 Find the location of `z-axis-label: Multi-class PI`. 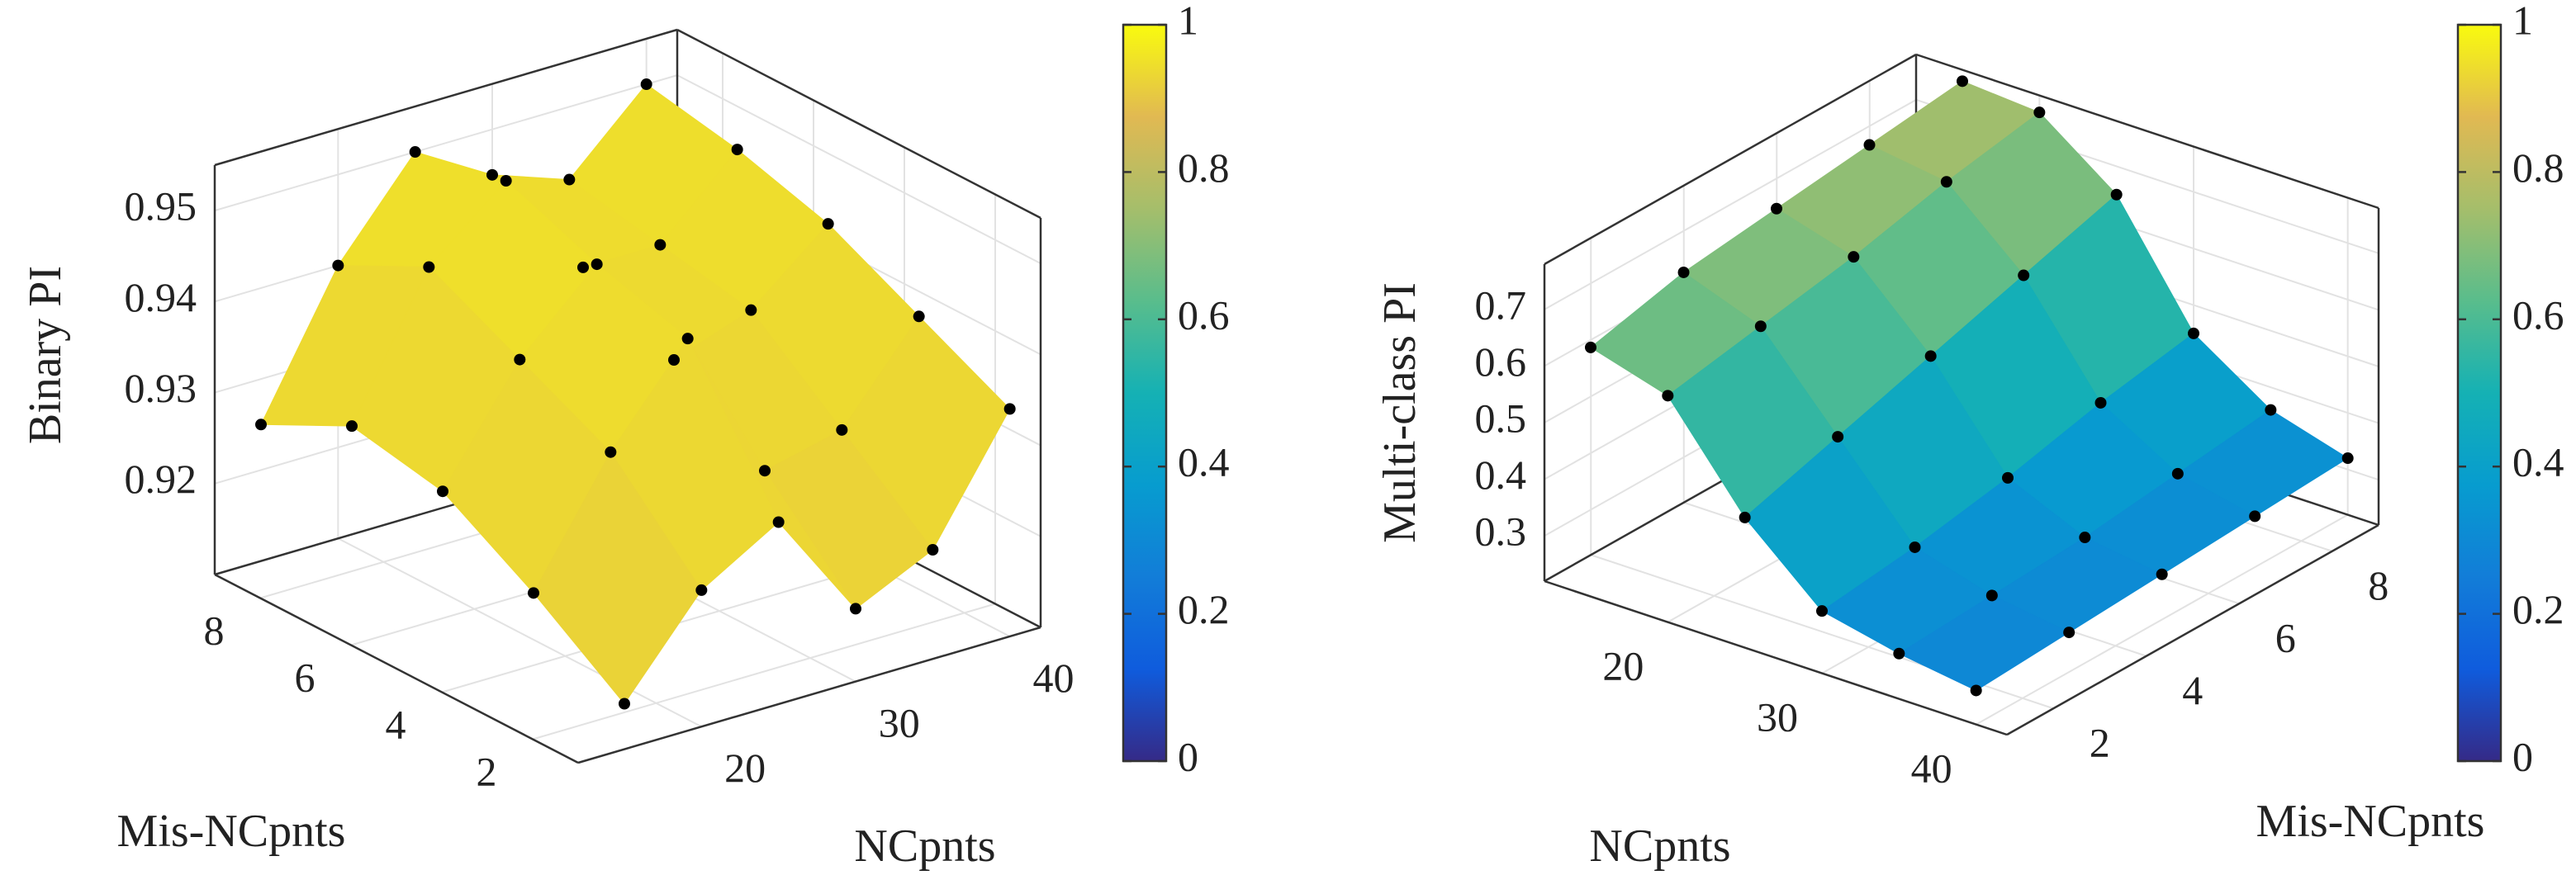

z-axis-label: Multi-class PI is located at coordinates (1400, 412).